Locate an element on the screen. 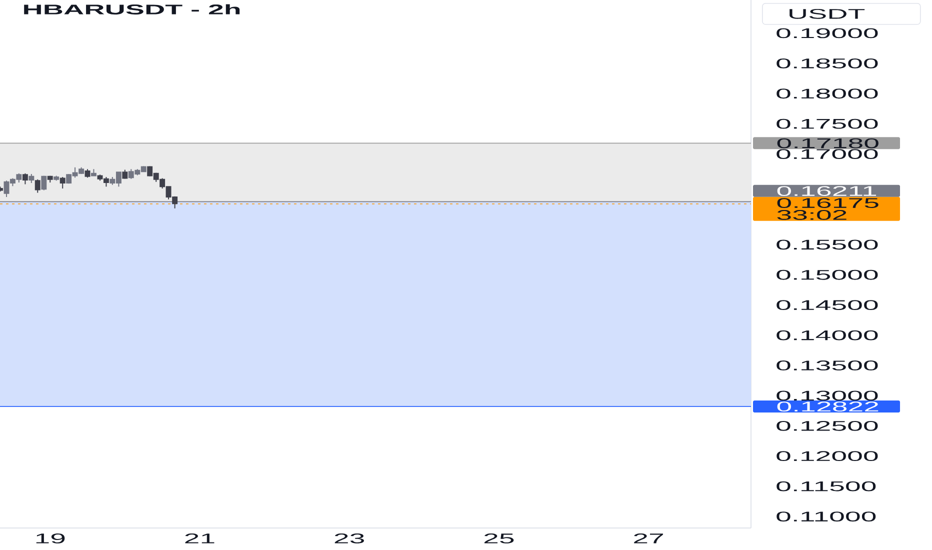 The image size is (932, 550). ref-line-label: 0.17180 is located at coordinates (827, 143).